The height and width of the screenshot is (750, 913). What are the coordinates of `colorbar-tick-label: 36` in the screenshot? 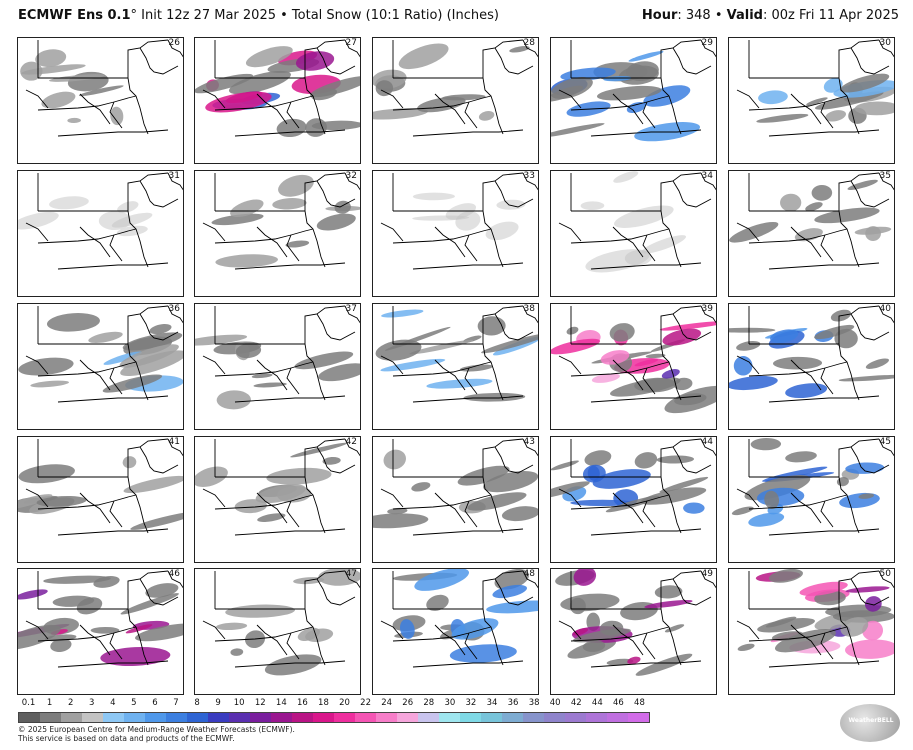 It's located at (513, 703).